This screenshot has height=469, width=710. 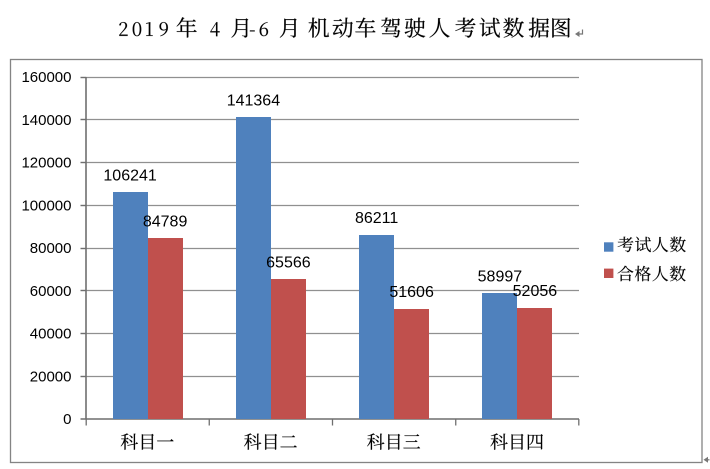 I want to click on svg-text: 0, so click(x=67, y=419).